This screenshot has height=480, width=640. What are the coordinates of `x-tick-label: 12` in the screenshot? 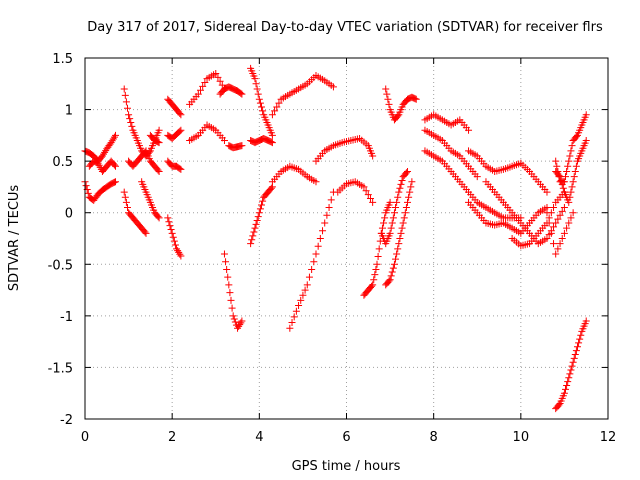 It's located at (608, 437).